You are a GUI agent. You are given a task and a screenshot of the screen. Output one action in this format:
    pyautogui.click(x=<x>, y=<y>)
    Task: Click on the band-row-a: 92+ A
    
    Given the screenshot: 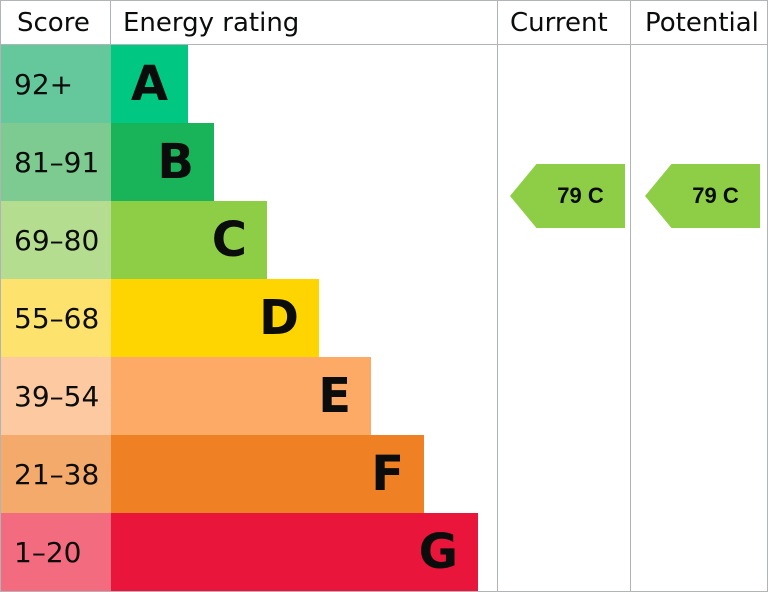 What is the action you would take?
    pyautogui.click(x=384, y=84)
    